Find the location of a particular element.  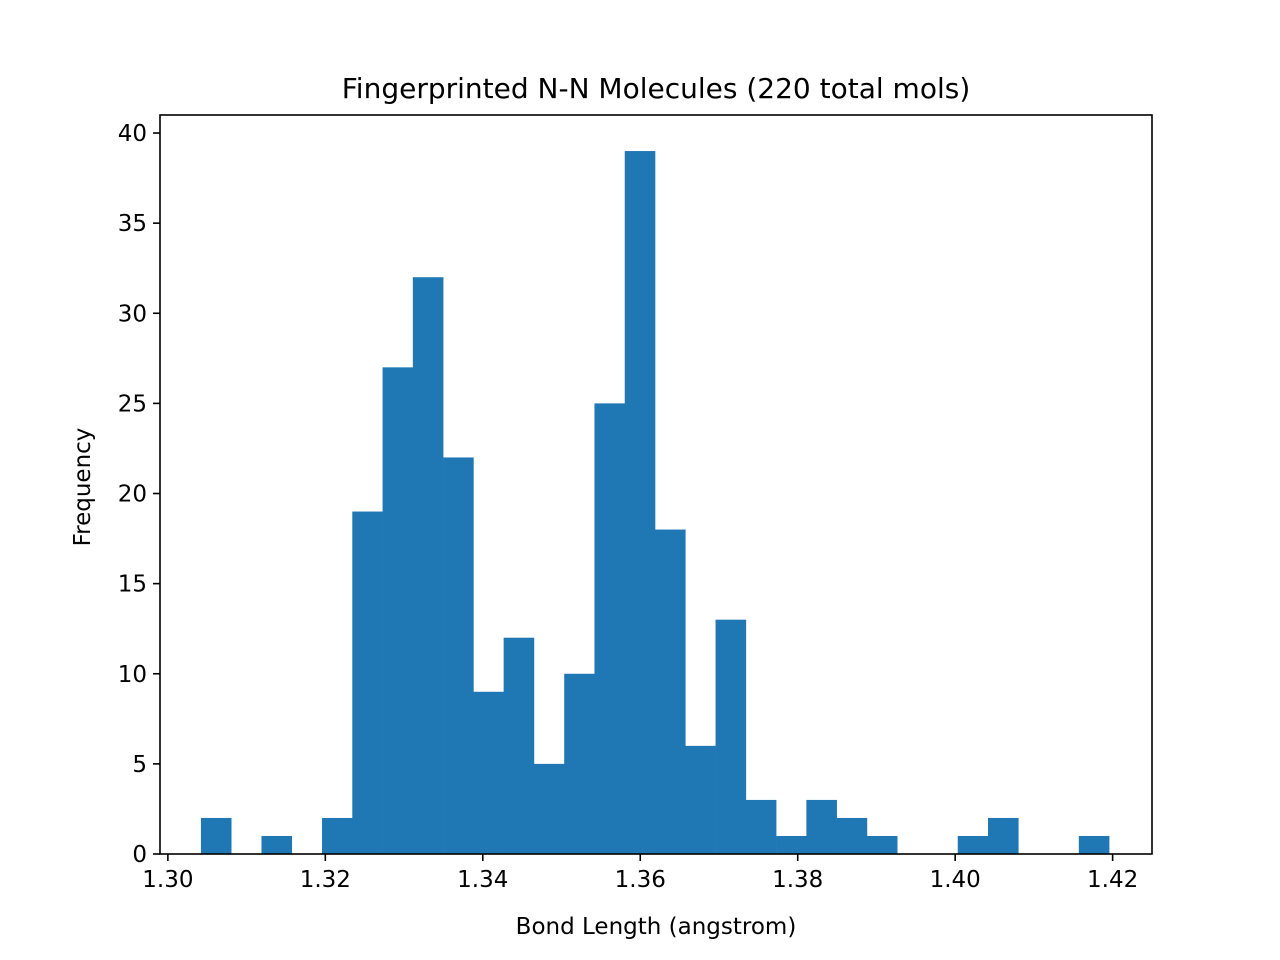

x-tick-label: 1.42 is located at coordinates (1112, 880).